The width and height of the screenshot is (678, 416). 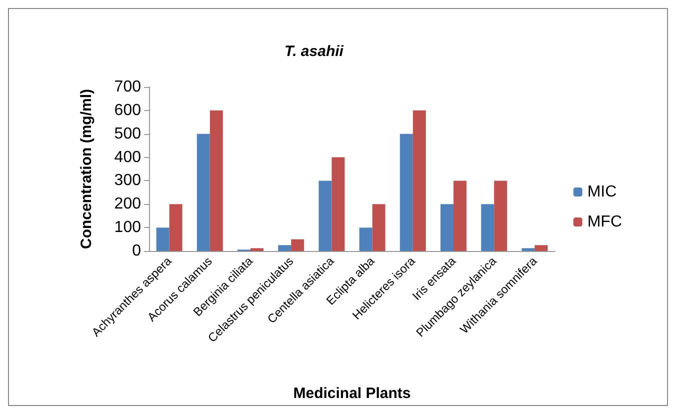 I want to click on y-axis-title: Concentration (mg/ml), so click(x=86, y=169).